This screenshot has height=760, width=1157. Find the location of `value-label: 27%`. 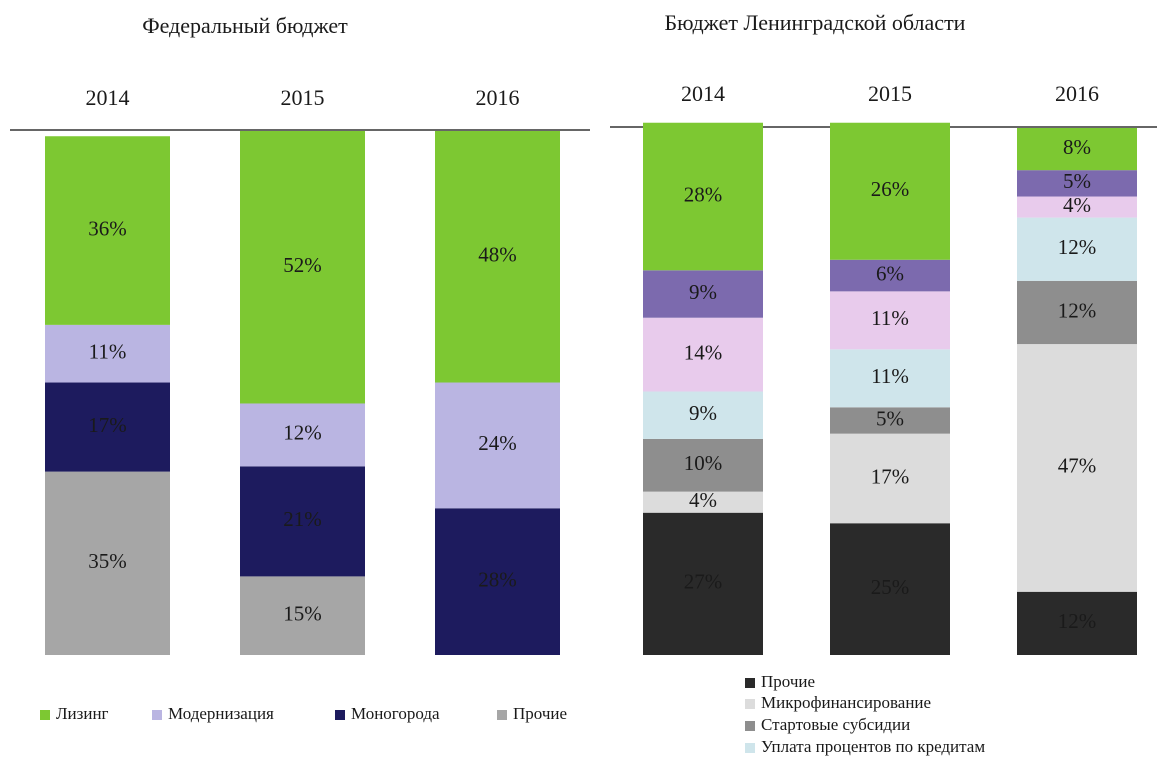

value-label: 27% is located at coordinates (703, 582).